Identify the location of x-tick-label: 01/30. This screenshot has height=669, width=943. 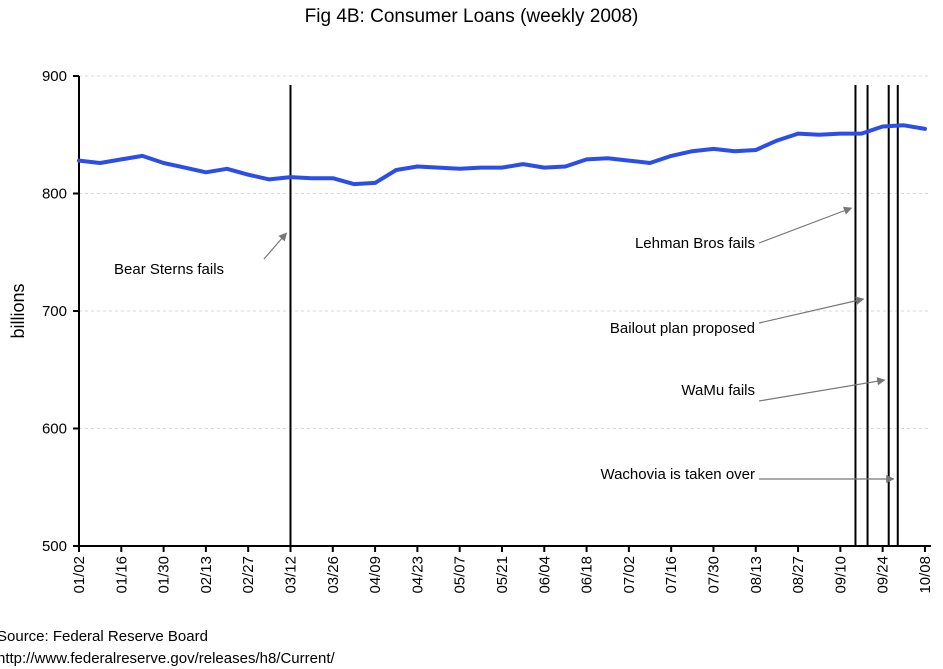
(164, 575).